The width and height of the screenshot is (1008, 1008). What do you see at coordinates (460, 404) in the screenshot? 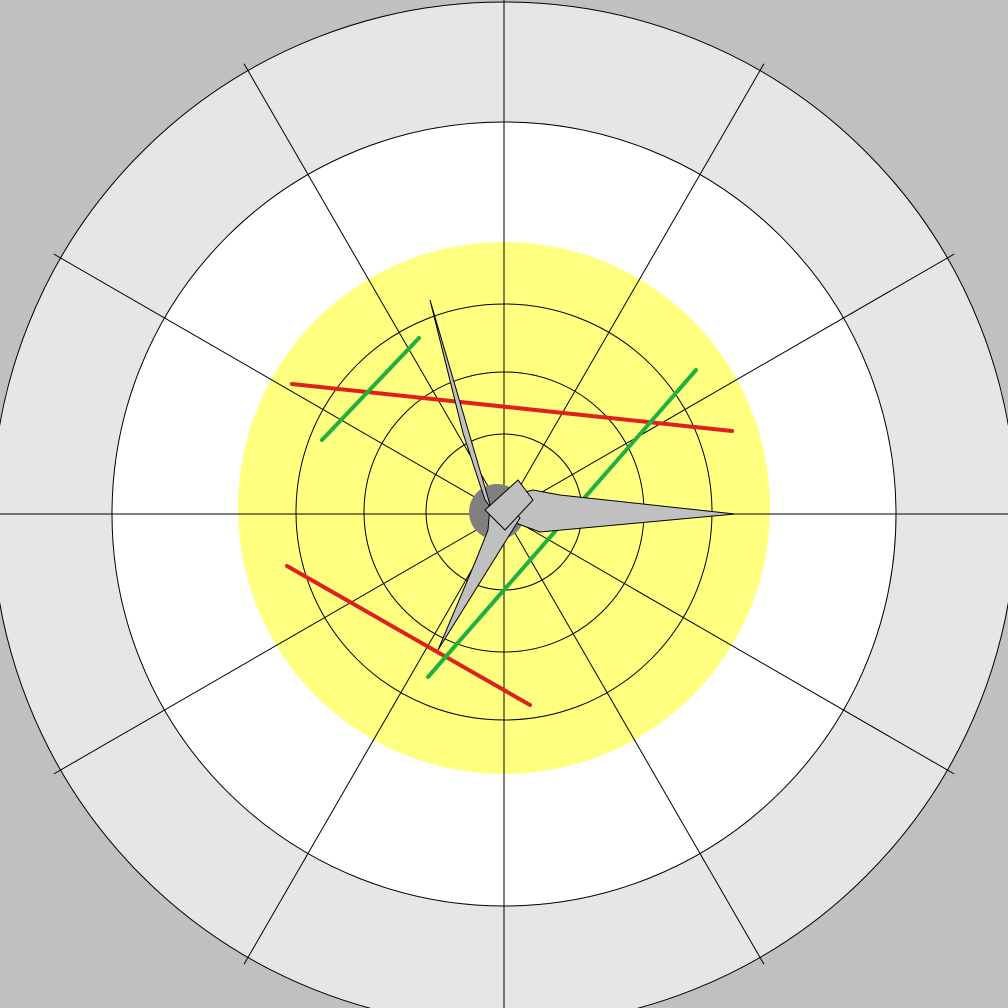
I see `propeller-blade-upper` at bounding box center [460, 404].